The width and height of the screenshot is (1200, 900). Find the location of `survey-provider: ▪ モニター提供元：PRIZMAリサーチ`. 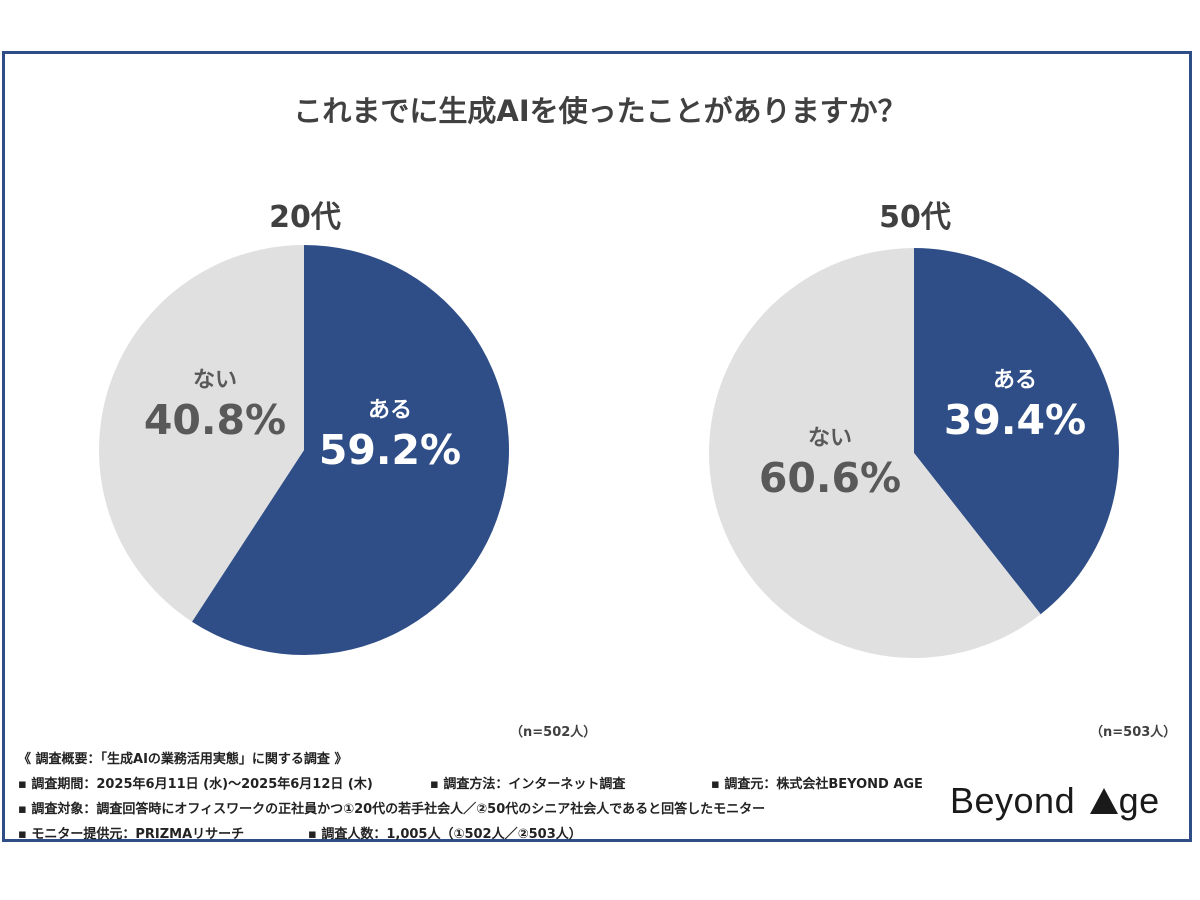

survey-provider: ▪ モニター提供元：PRIZMAリサーチ is located at coordinates (131, 834).